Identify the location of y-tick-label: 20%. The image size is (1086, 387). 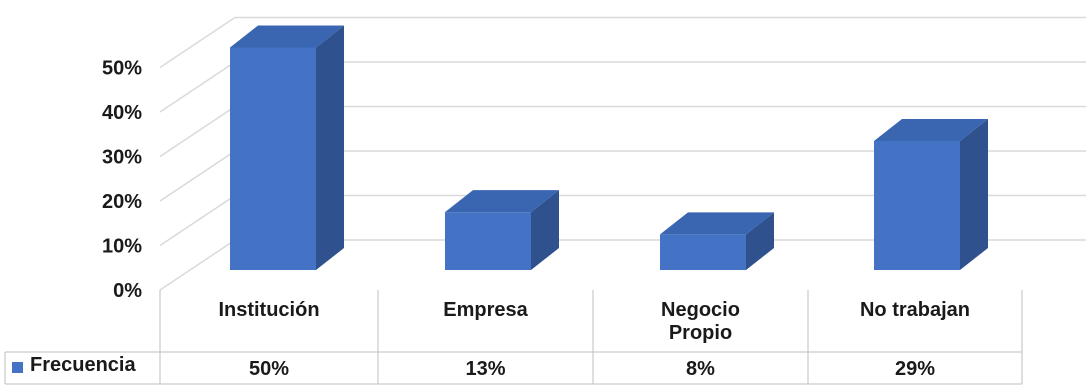
(122, 202).